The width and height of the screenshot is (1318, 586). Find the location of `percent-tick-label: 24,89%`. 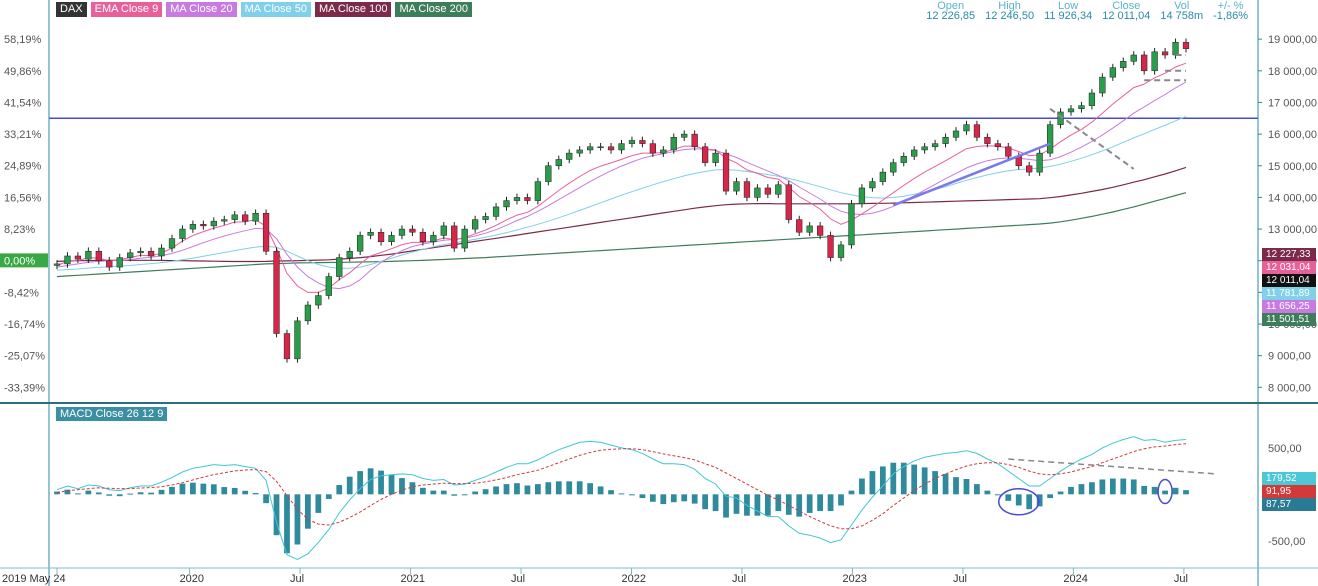

percent-tick-label: 24,89% is located at coordinates (23, 167).